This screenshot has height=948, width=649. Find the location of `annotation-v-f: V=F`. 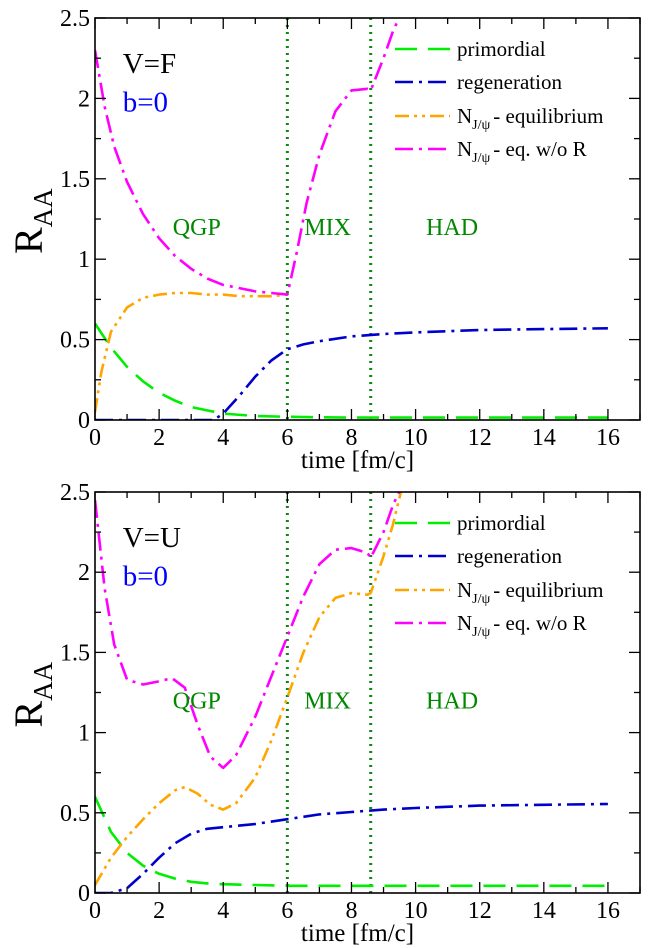

annotation-v-f: V=F is located at coordinates (149, 64).